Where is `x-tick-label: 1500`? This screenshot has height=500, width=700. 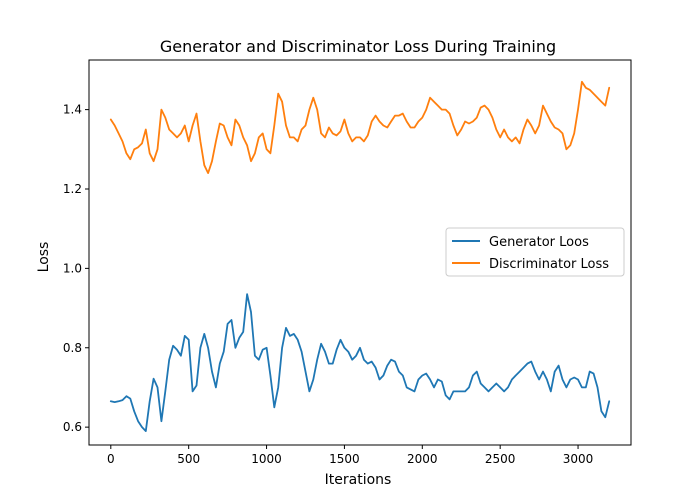 x-tick-label: 1500 is located at coordinates (344, 459).